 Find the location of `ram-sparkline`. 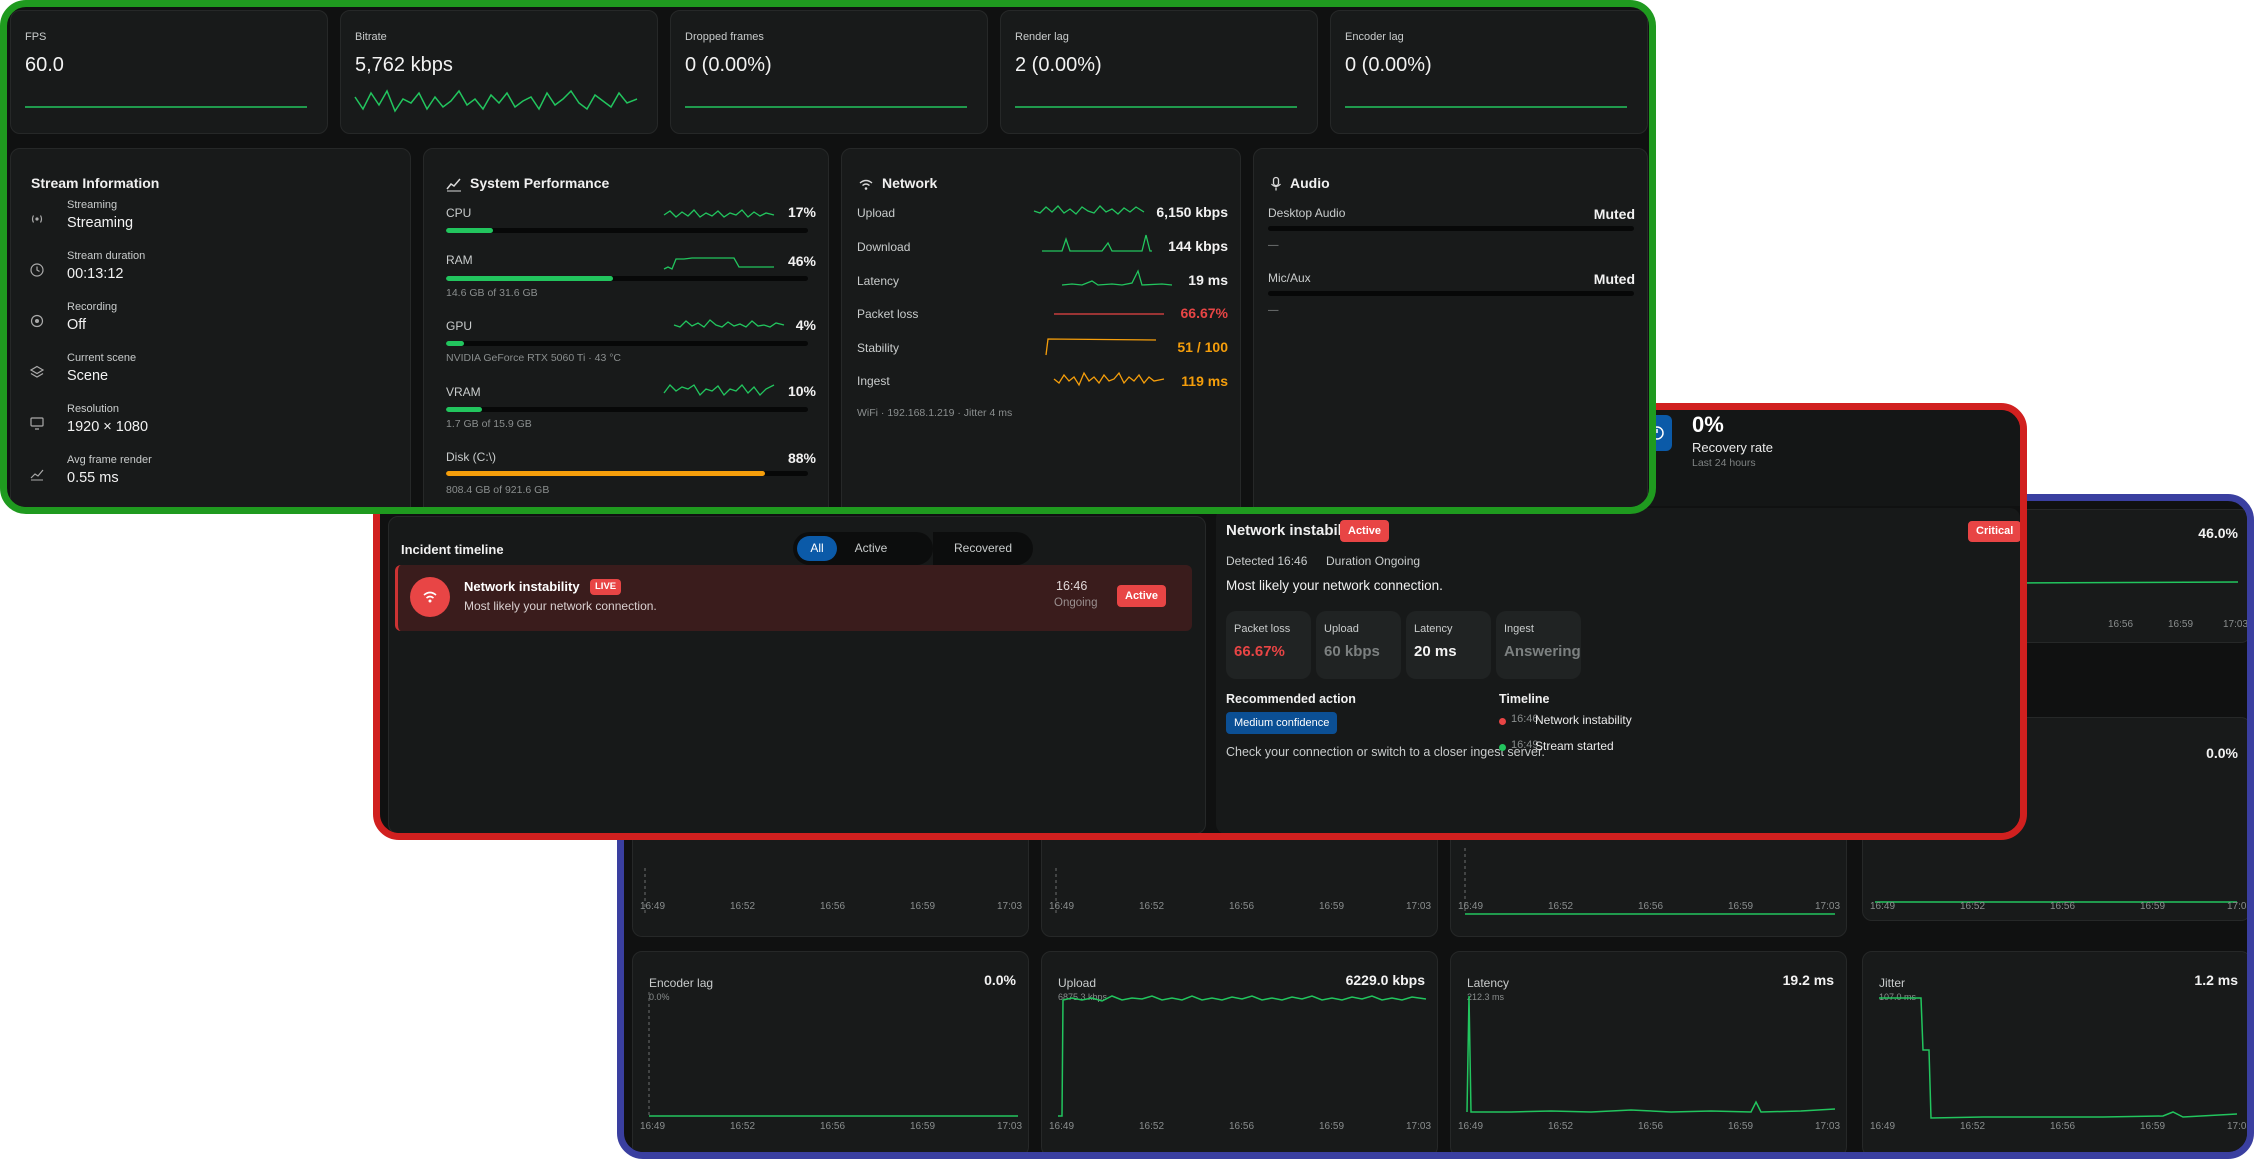

ram-sparkline is located at coordinates (718, 263).